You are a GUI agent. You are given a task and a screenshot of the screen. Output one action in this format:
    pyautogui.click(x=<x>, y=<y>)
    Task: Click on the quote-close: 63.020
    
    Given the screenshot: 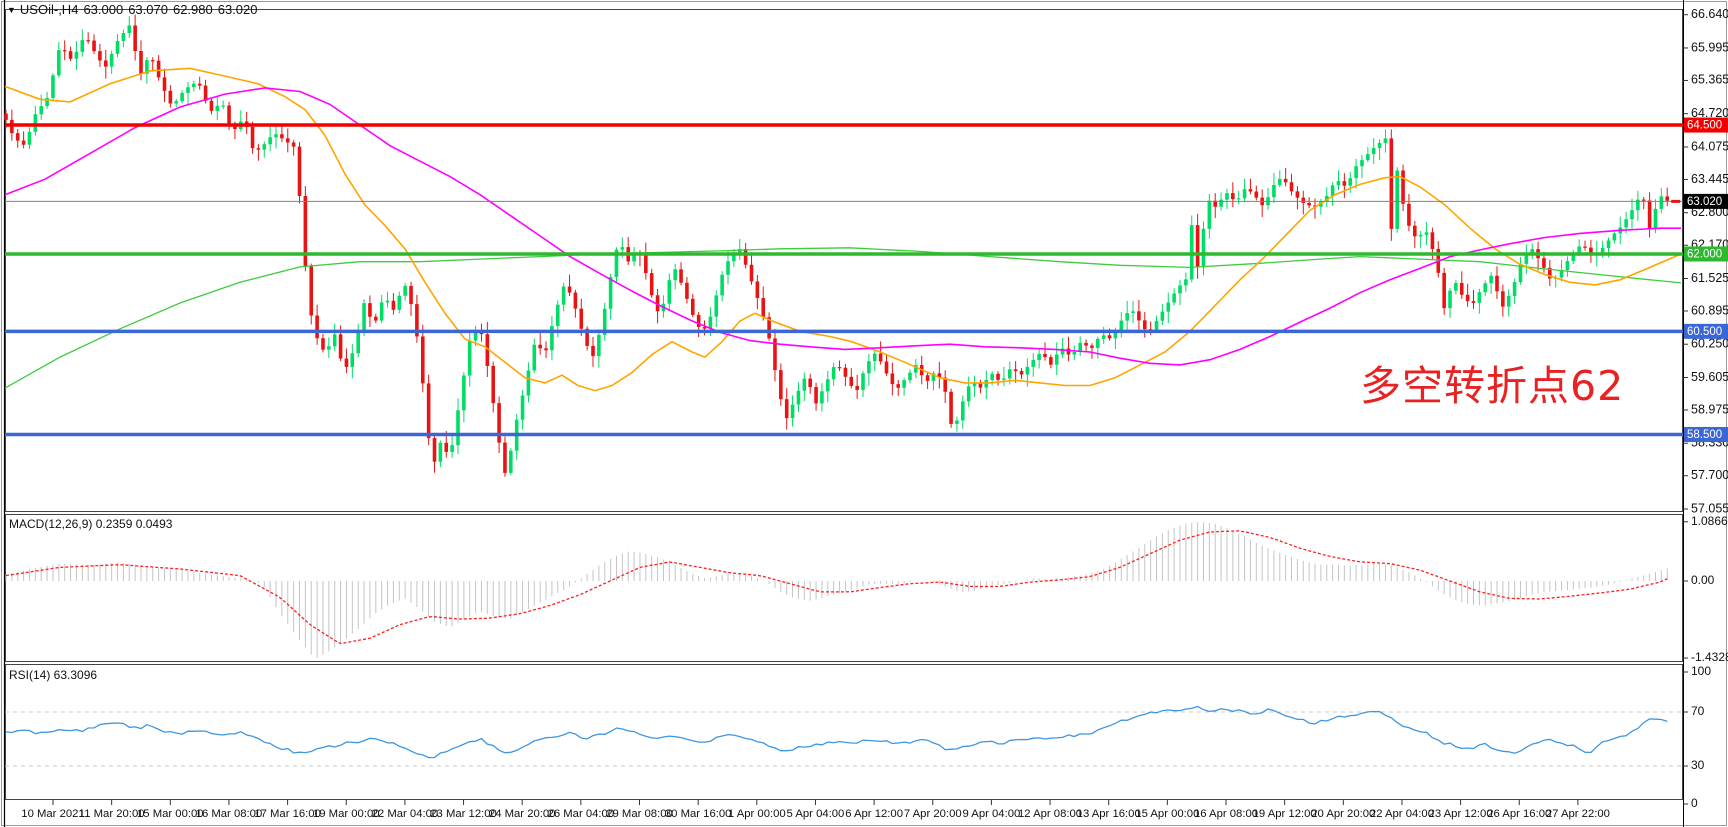 What is the action you would take?
    pyautogui.click(x=237, y=9)
    